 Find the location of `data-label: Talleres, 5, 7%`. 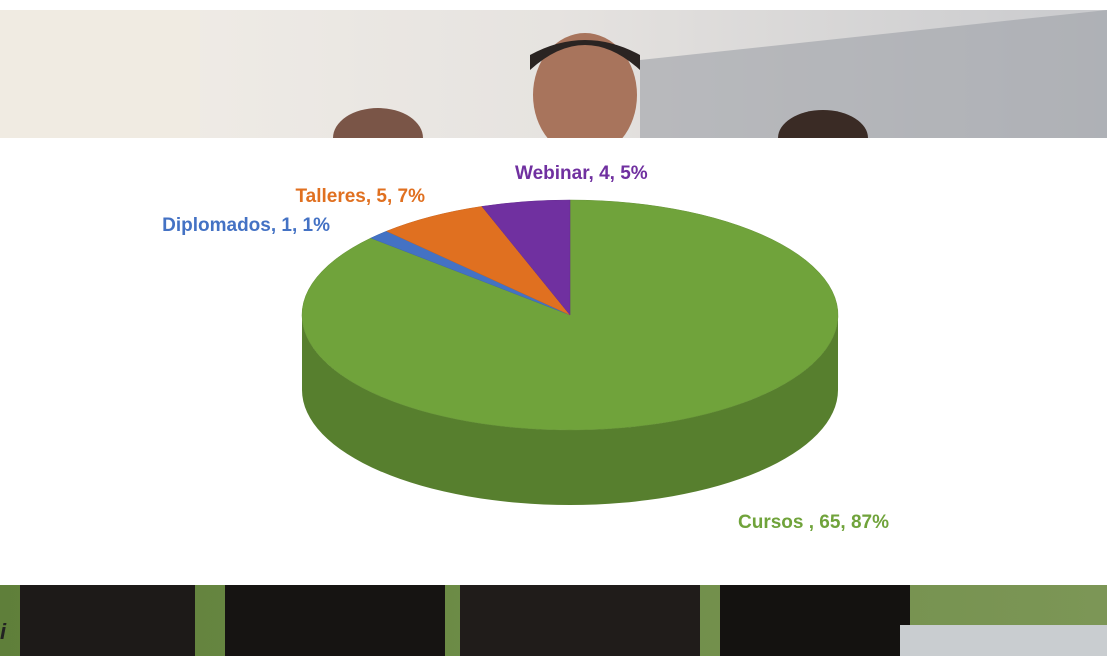

data-label: Talleres, 5, 7% is located at coordinates (360, 196).